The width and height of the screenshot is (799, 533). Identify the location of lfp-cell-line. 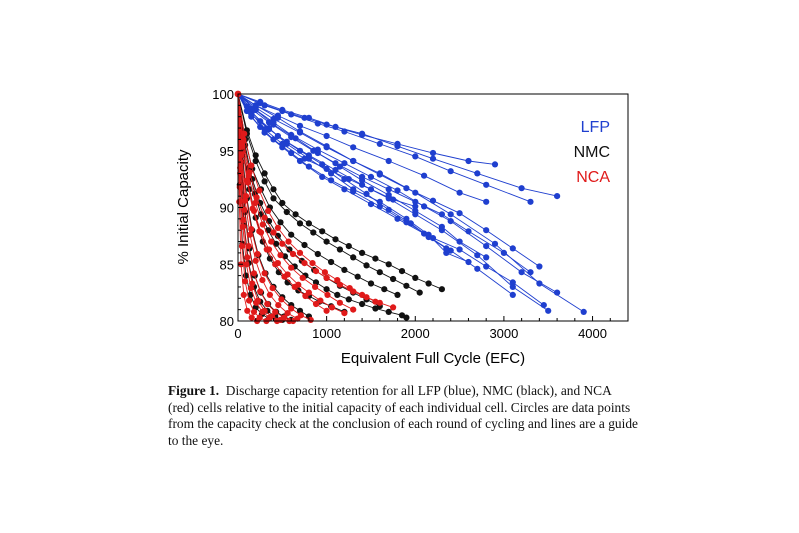
(362, 148).